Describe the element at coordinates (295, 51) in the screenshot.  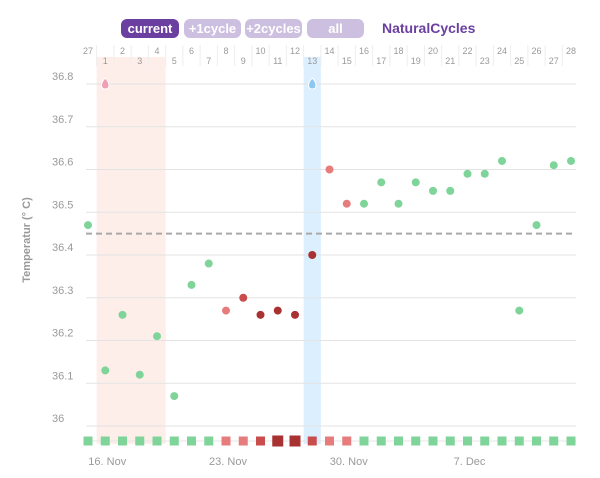
I see `day-number-label: 12` at that location.